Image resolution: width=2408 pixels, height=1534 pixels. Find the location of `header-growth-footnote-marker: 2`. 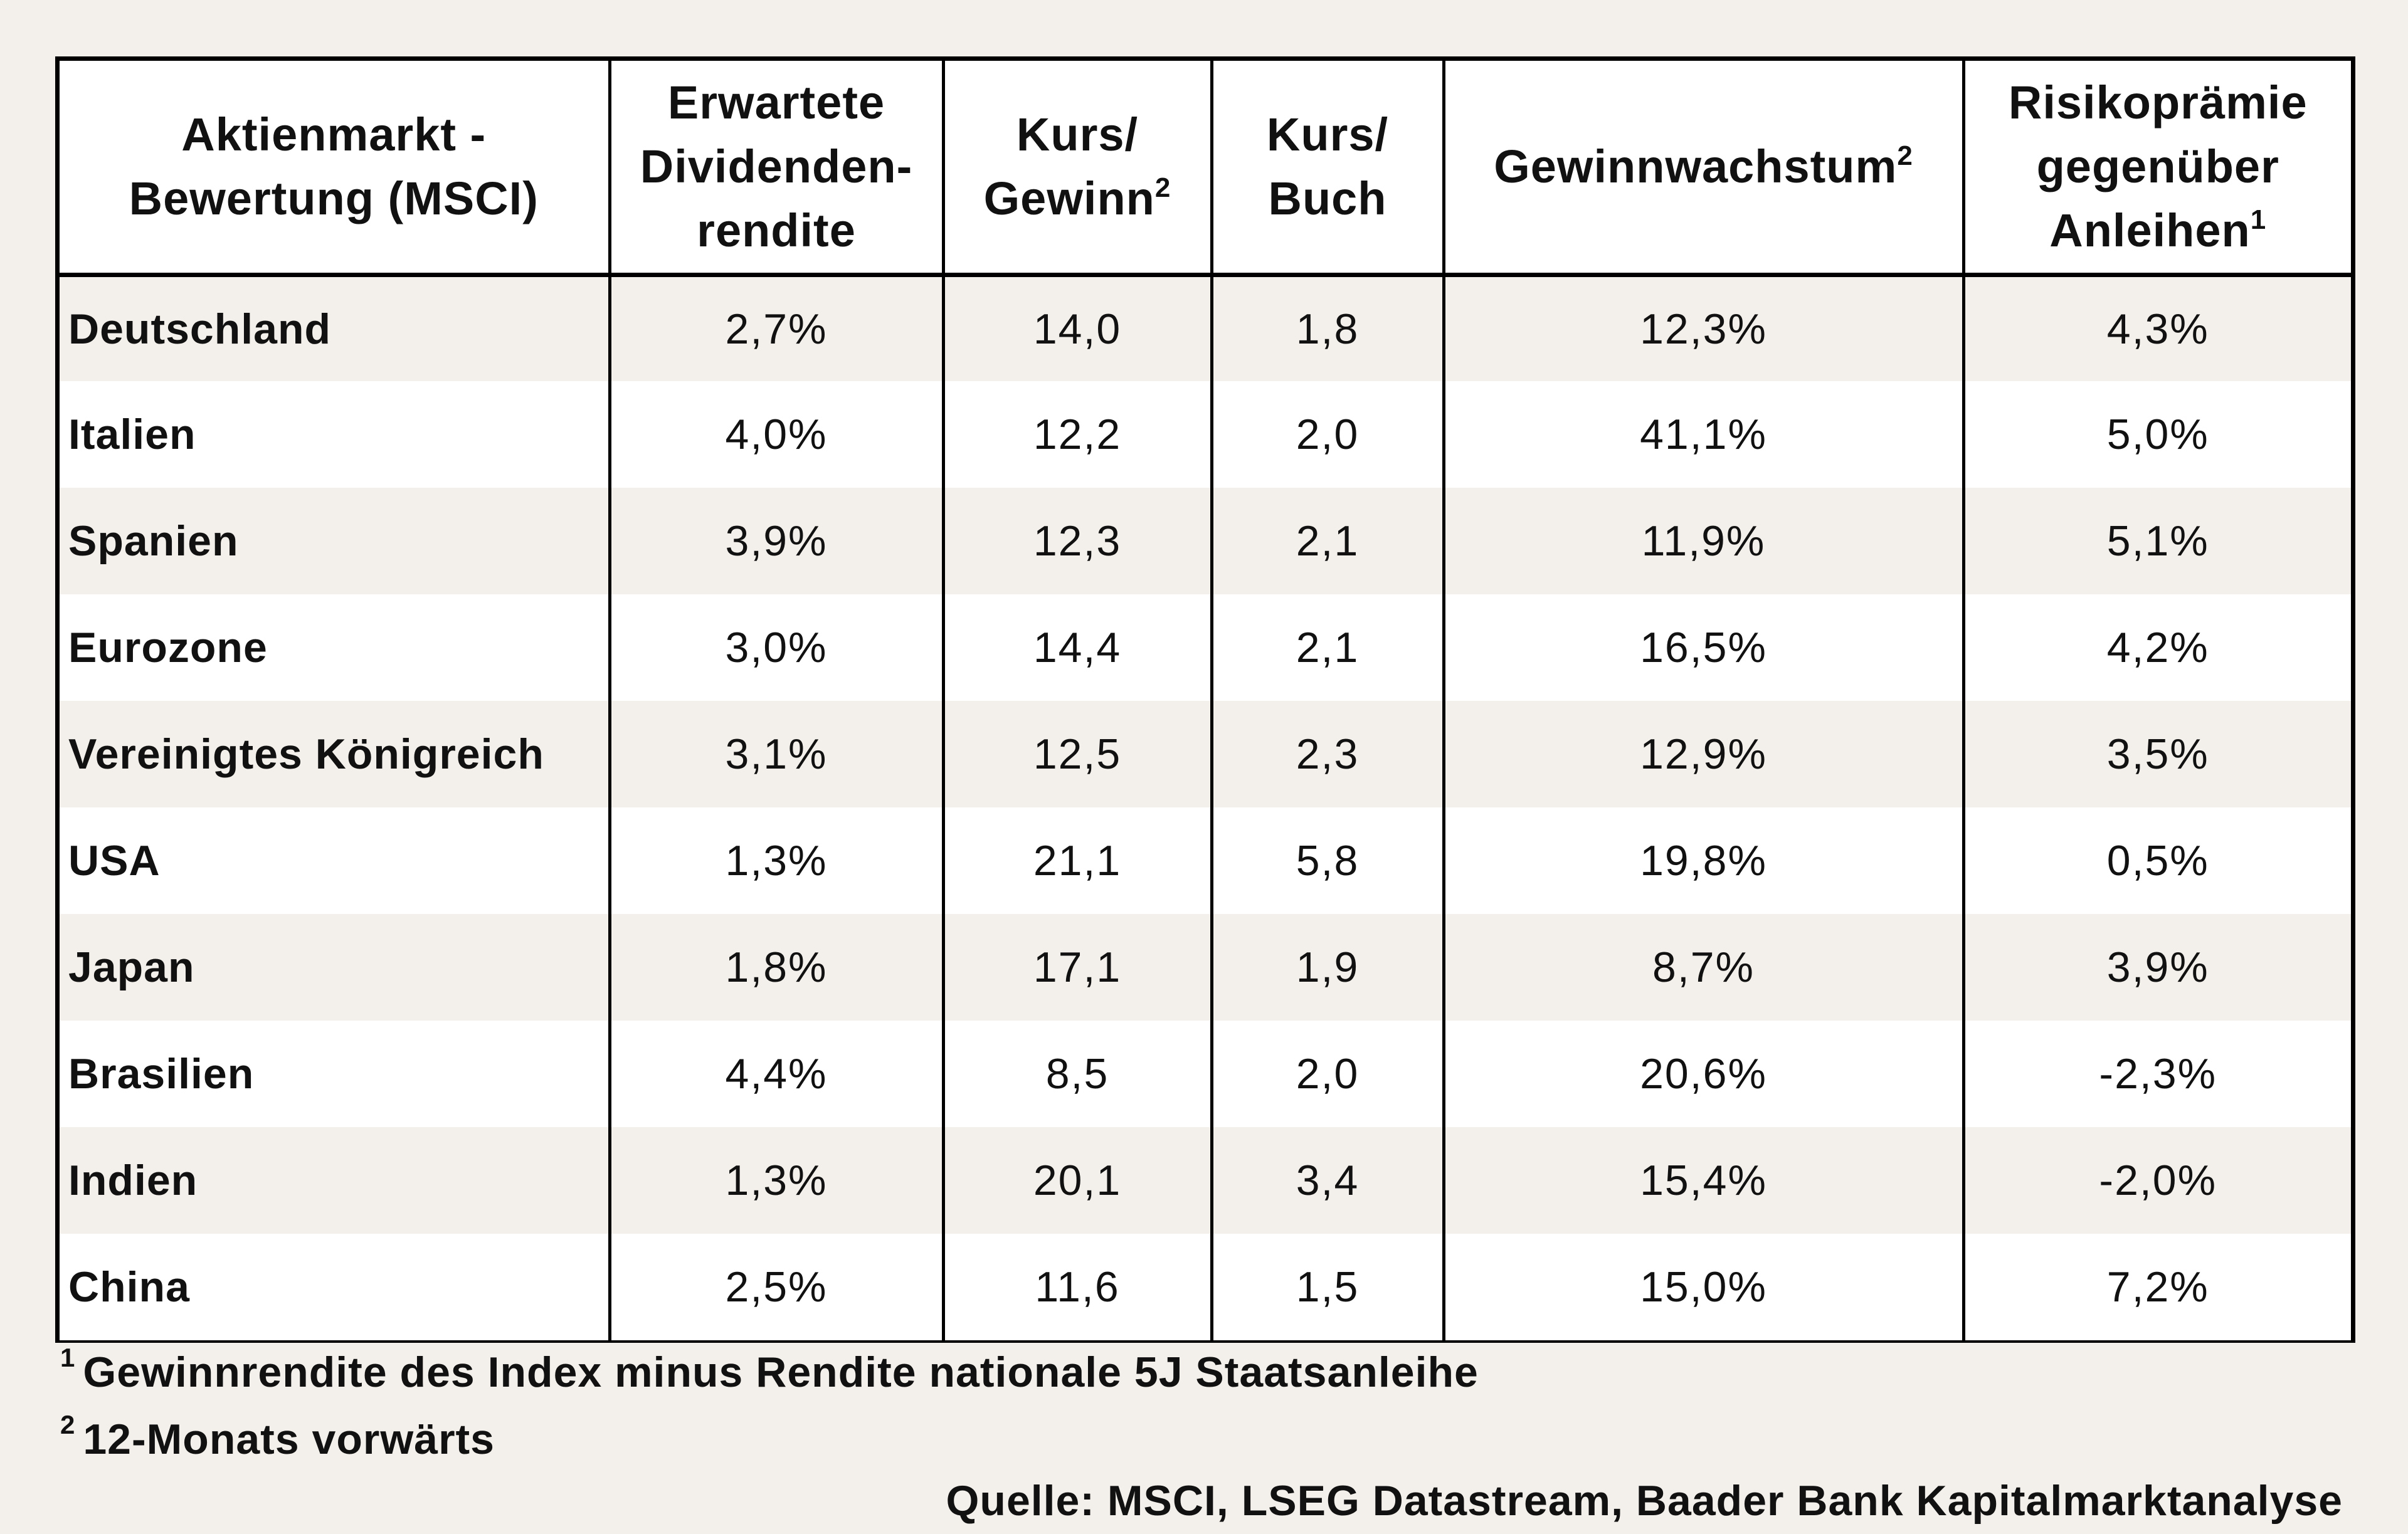

header-growth-footnote-marker: 2 is located at coordinates (1905, 155).